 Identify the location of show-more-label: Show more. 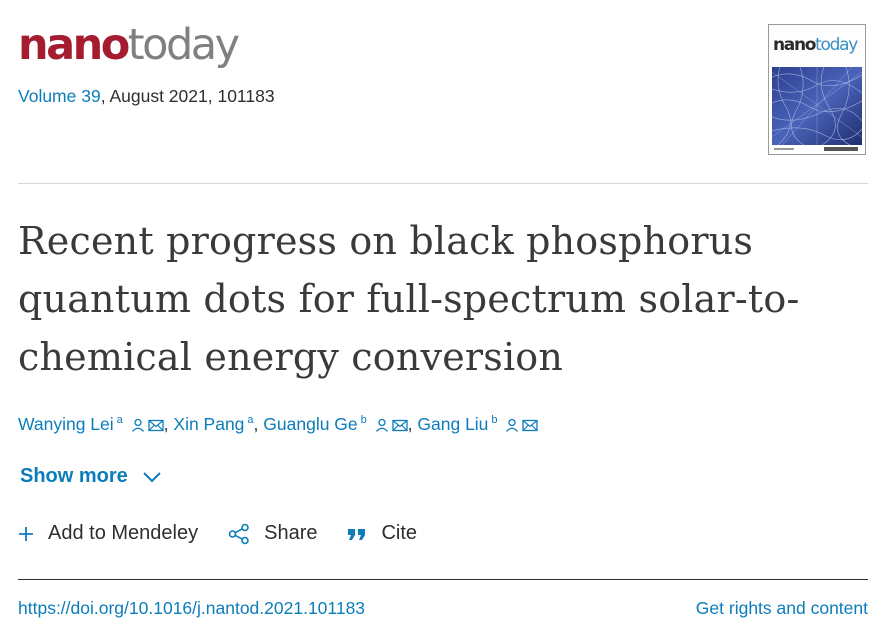
(74, 476).